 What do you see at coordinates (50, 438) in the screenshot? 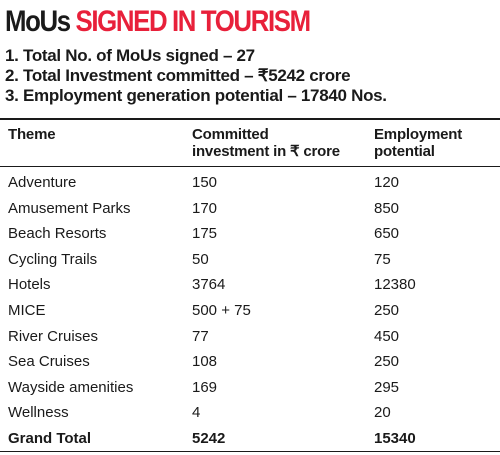
I see `total-label: Grand Total` at bounding box center [50, 438].